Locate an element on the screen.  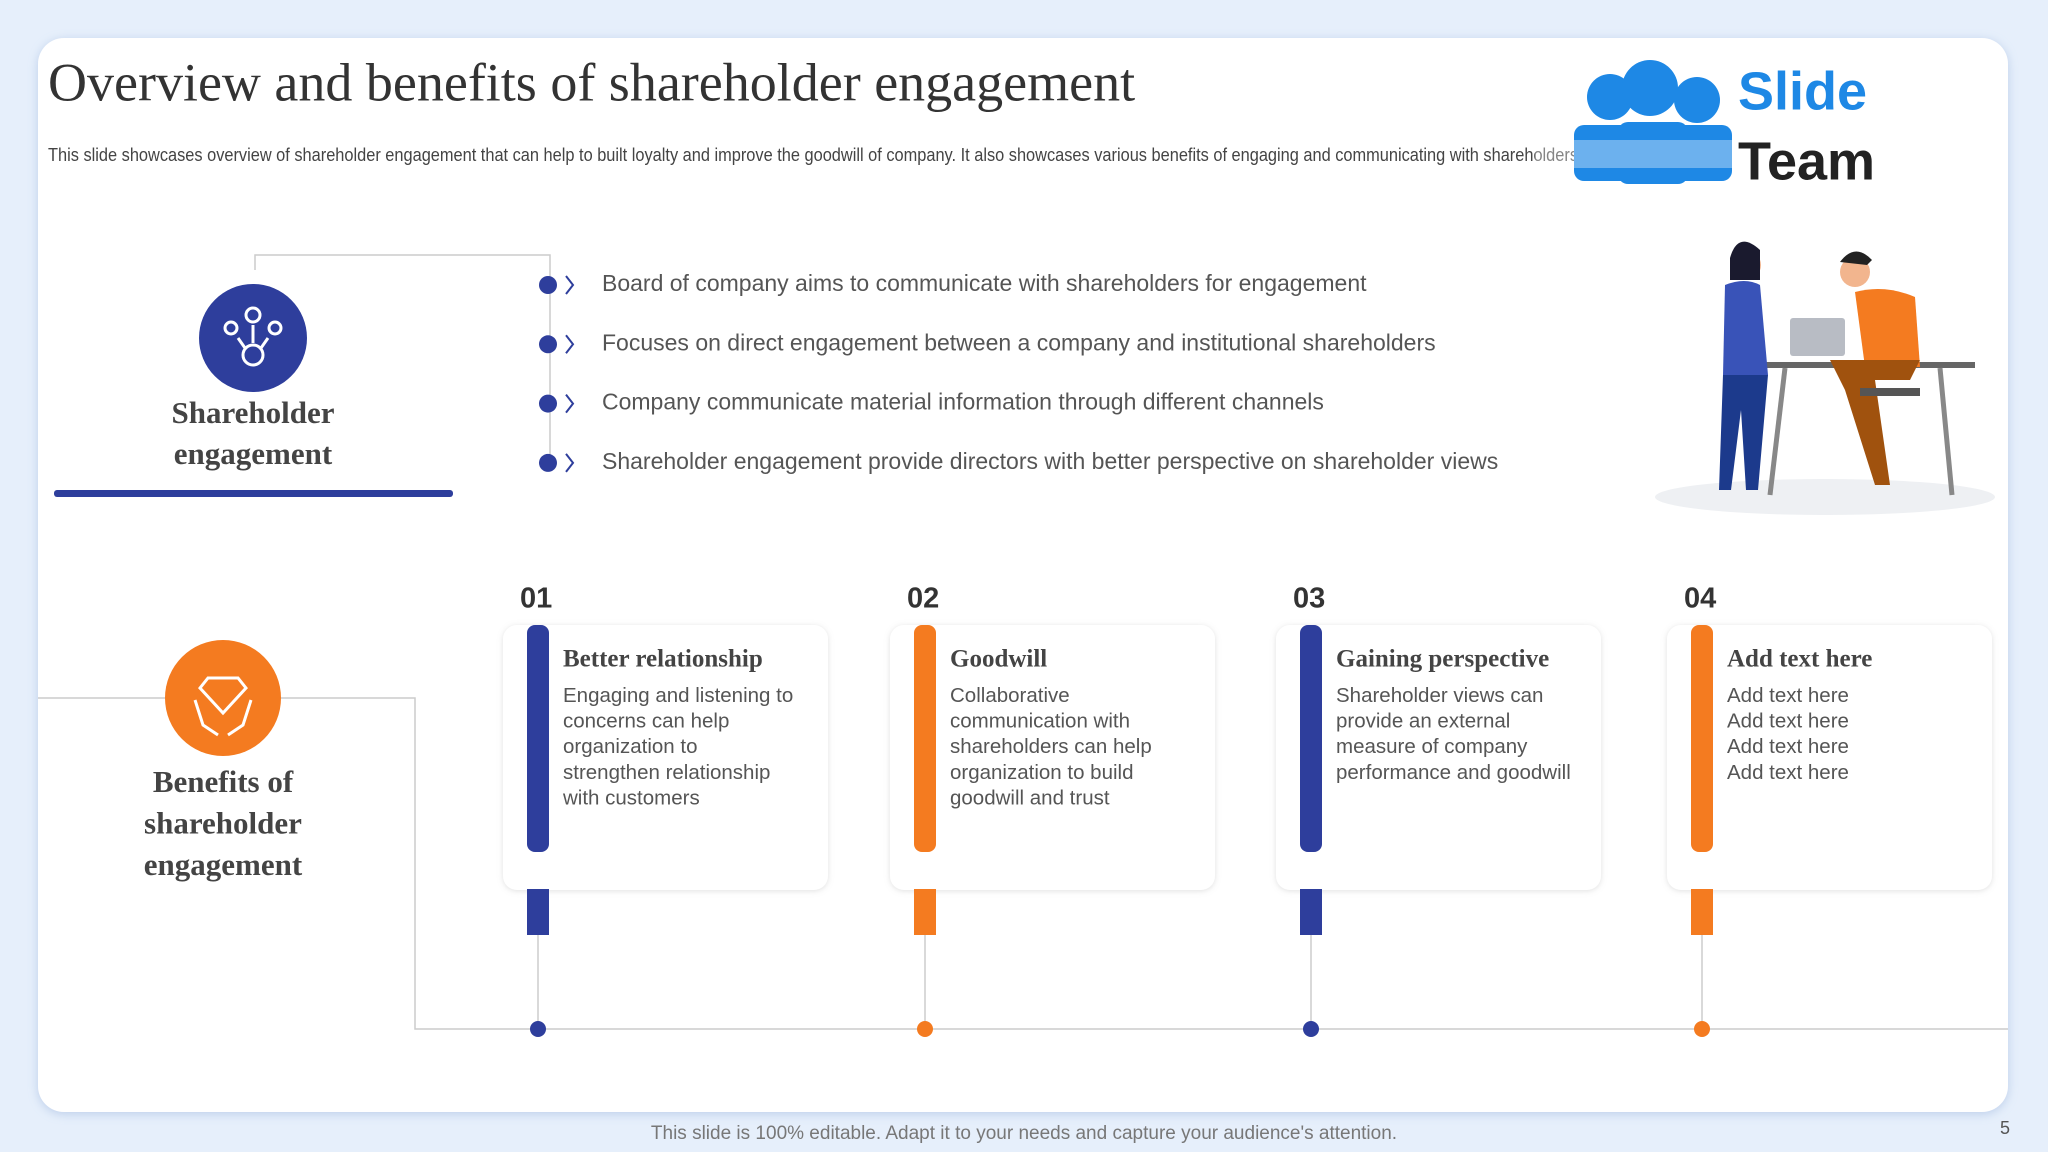
label-line: performance and goodwill is located at coordinates (1453, 772).